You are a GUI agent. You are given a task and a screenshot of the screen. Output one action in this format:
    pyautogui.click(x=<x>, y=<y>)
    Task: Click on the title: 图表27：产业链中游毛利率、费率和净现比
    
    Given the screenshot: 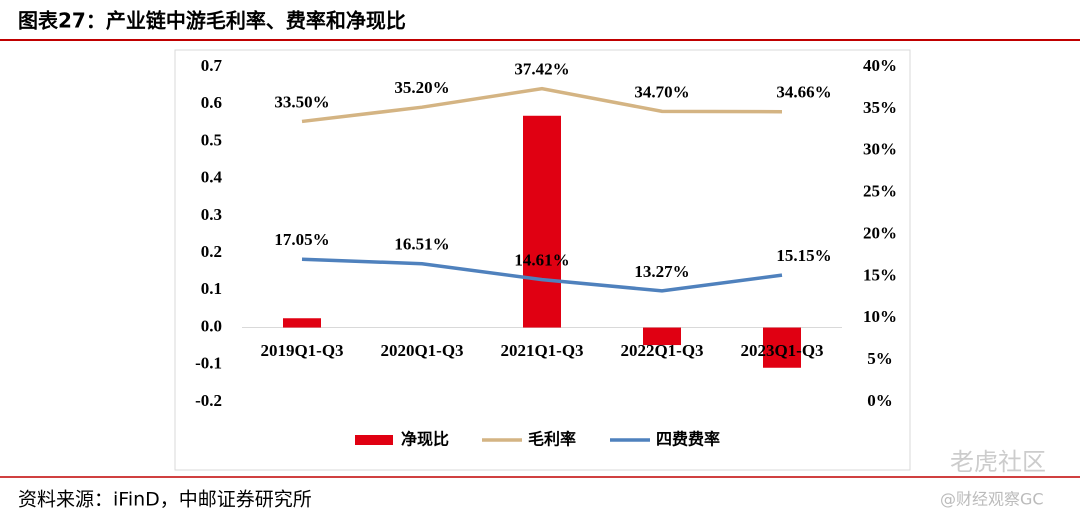 What is the action you would take?
    pyautogui.click(x=212, y=21)
    